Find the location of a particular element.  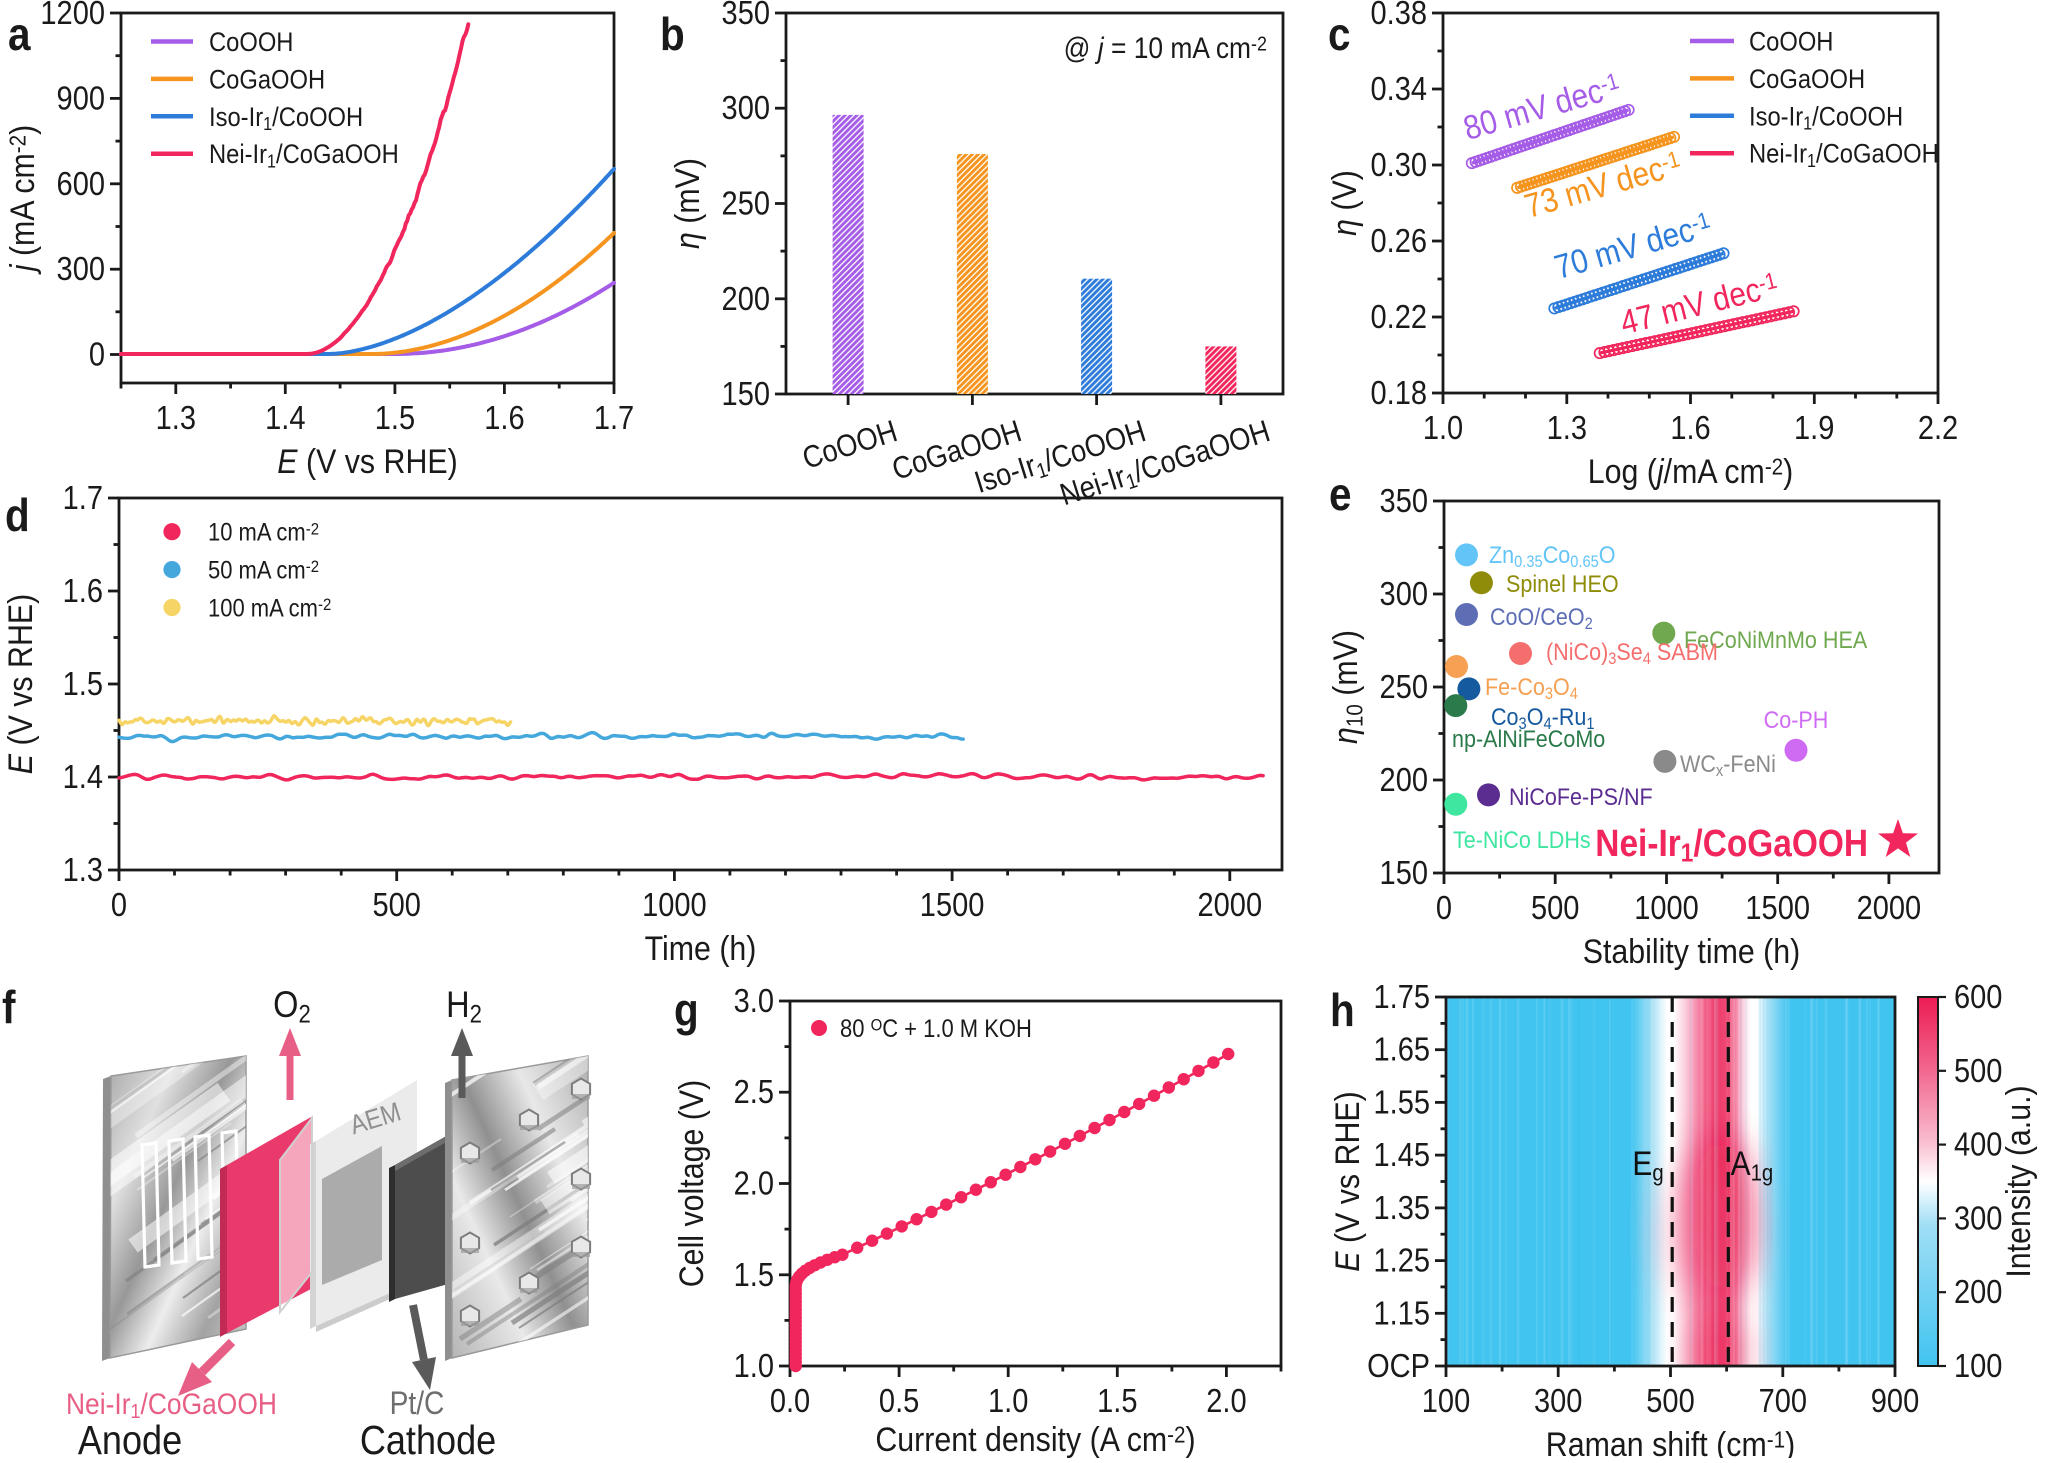

svg-text: 1.4 is located at coordinates (83, 776).